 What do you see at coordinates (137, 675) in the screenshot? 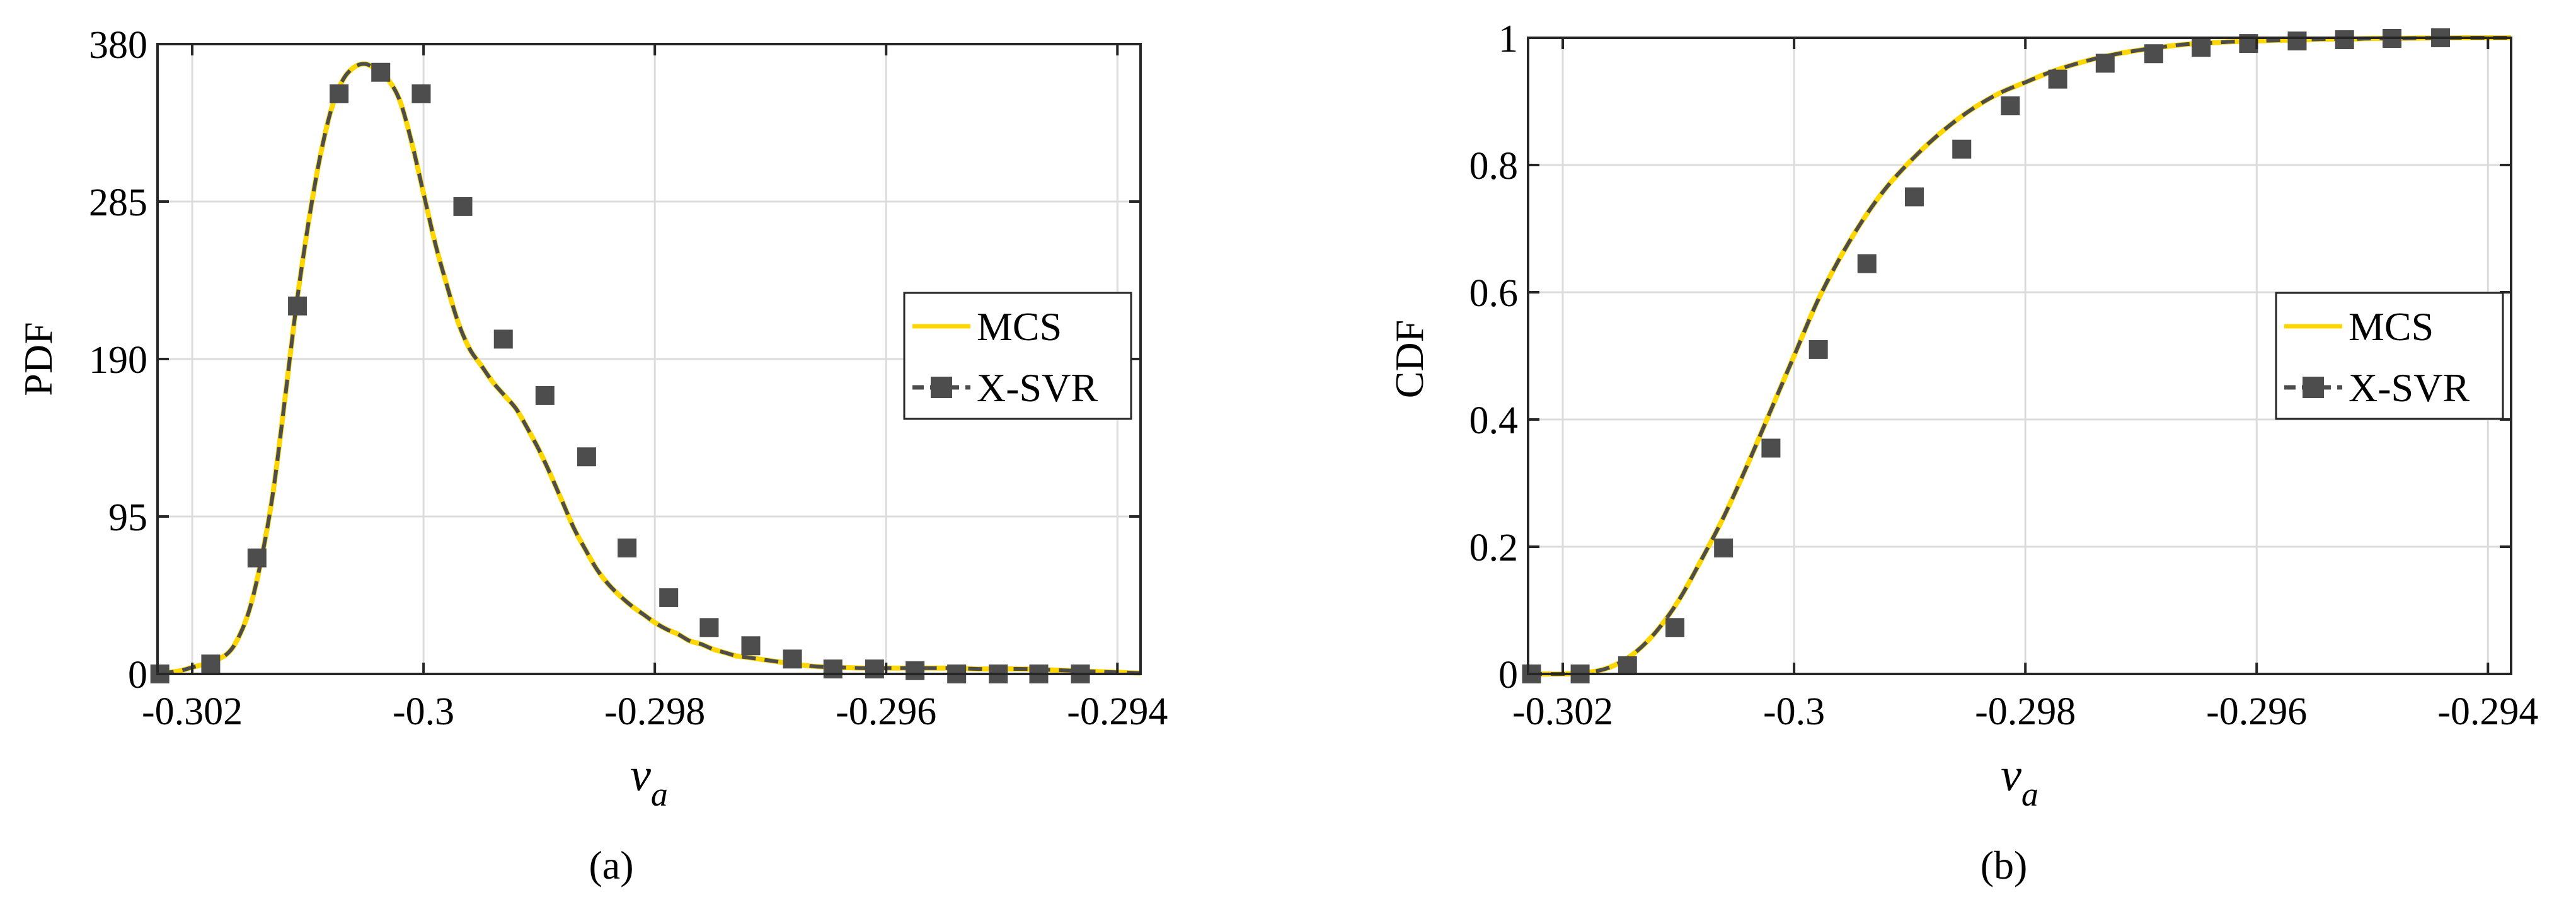
I see `y-tick-label-a-0: 0` at bounding box center [137, 675].